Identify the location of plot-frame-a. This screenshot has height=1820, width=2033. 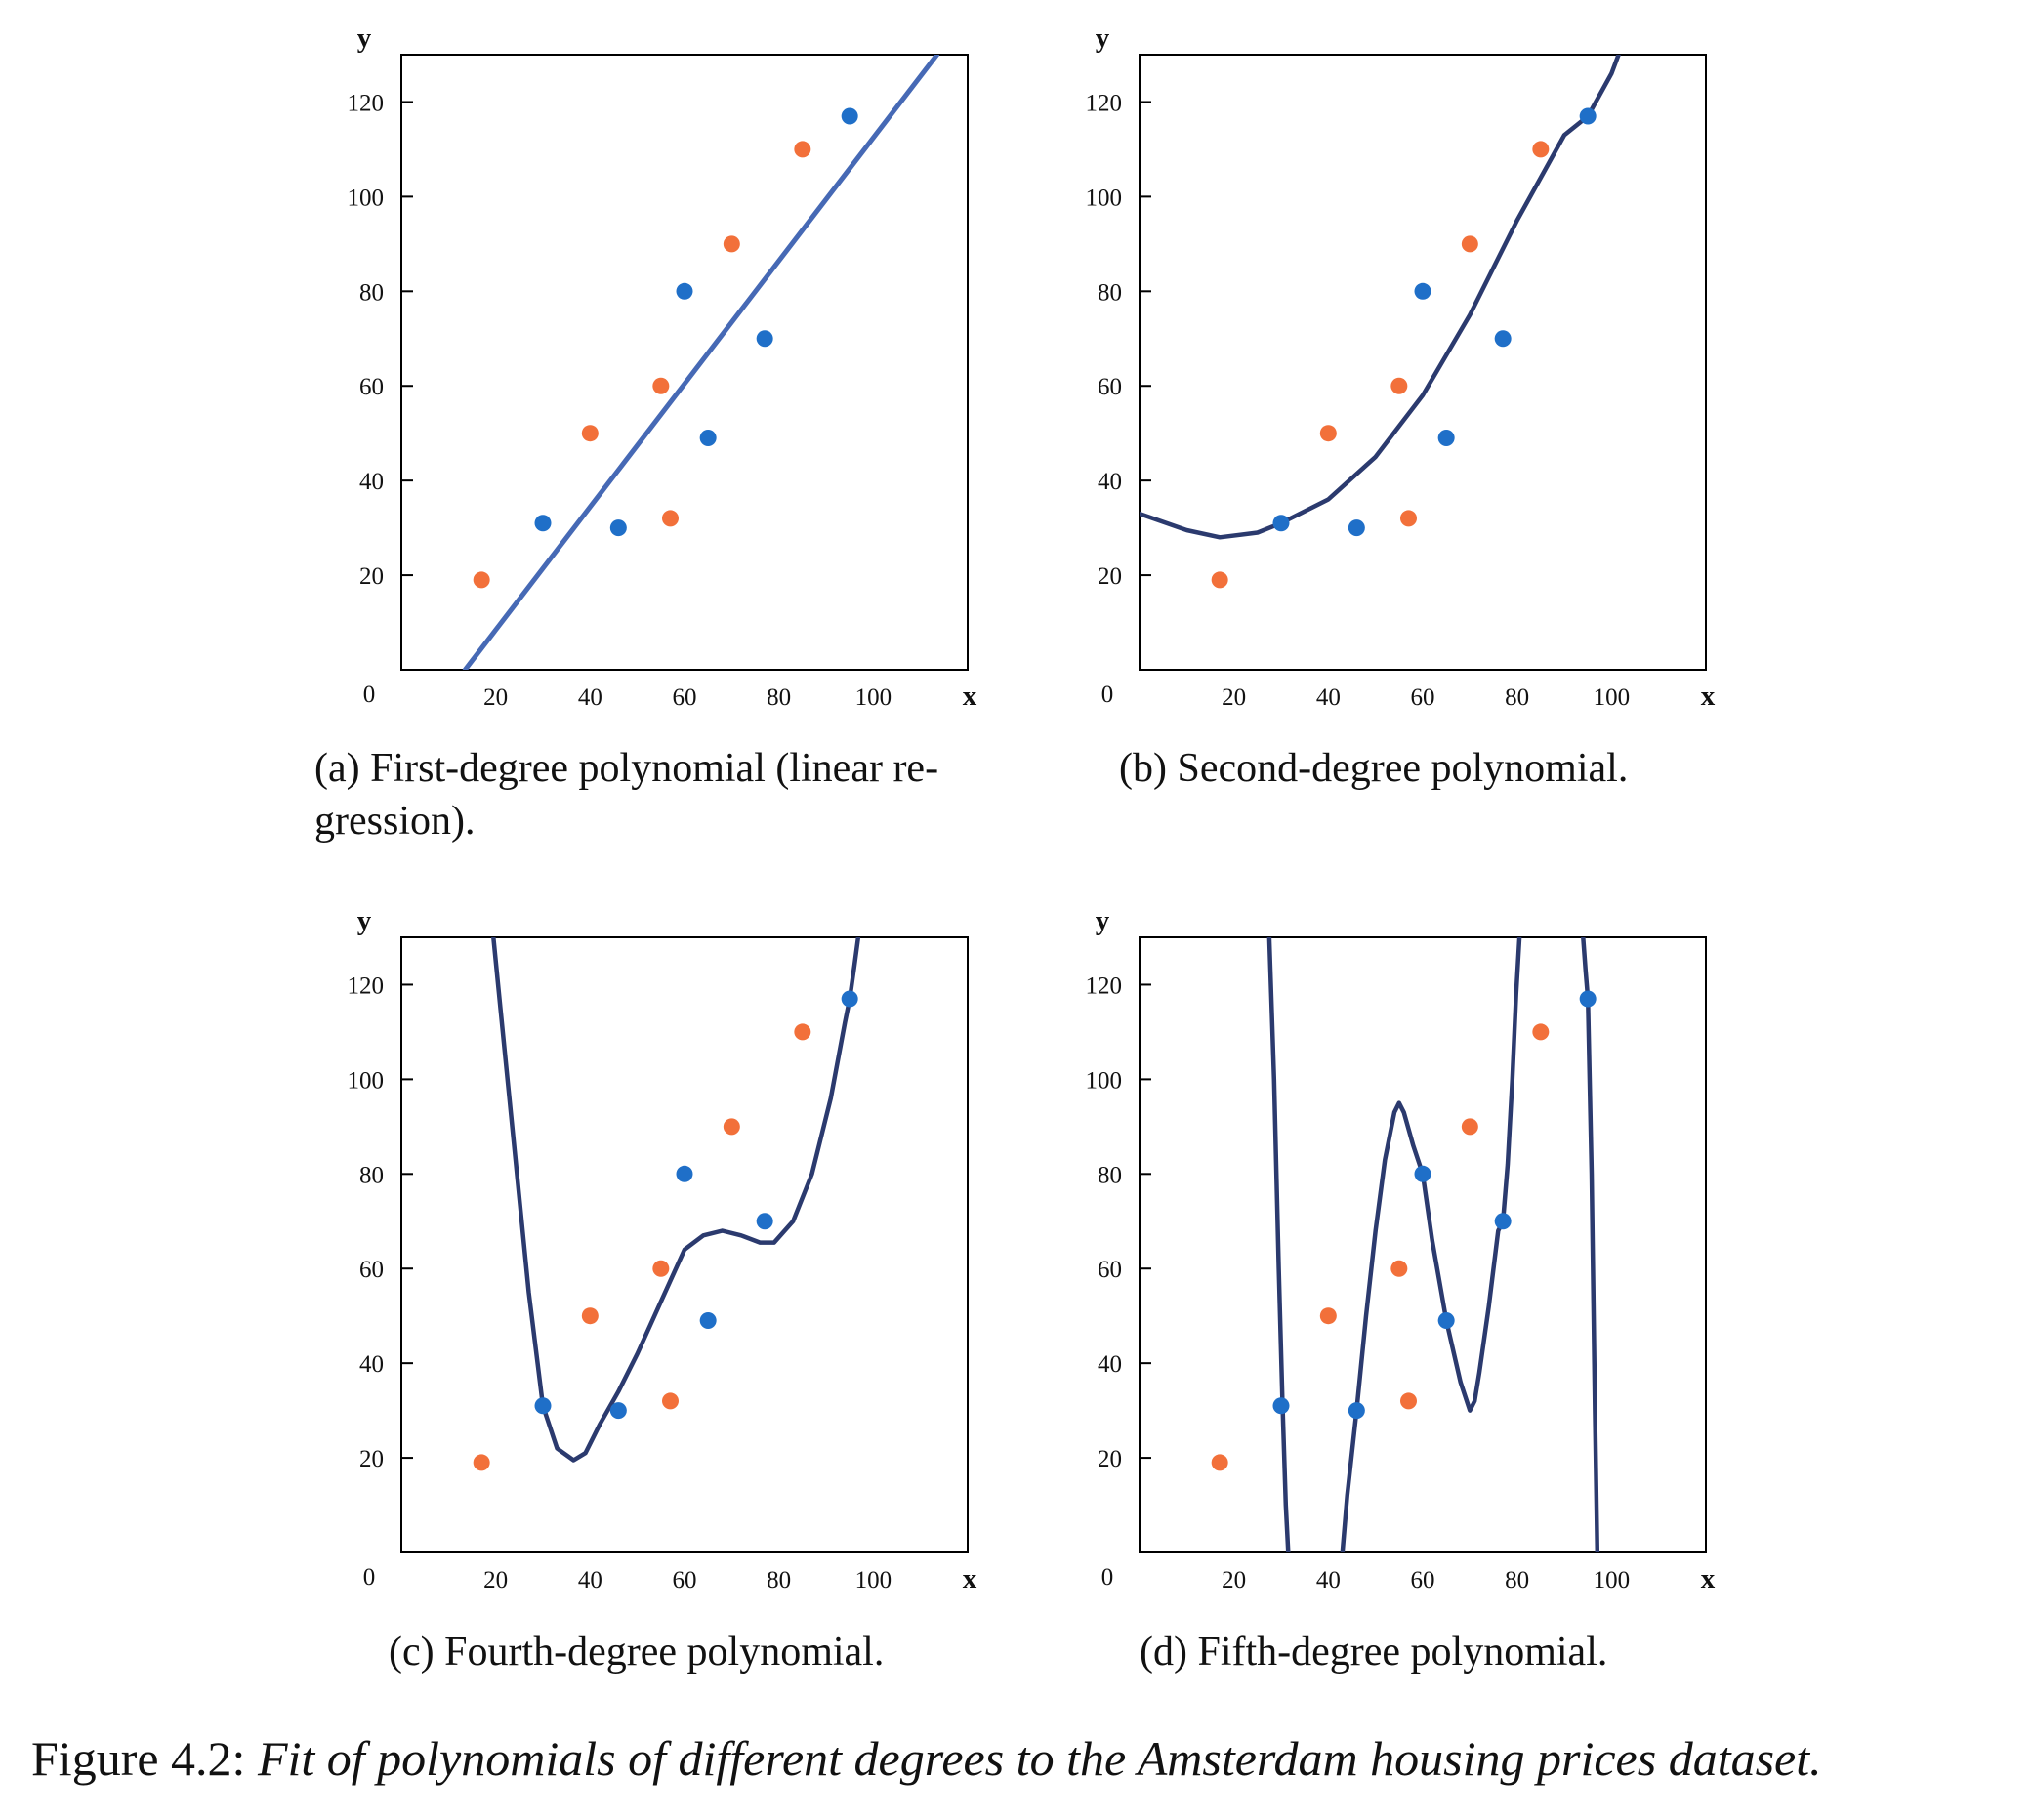
(684, 362).